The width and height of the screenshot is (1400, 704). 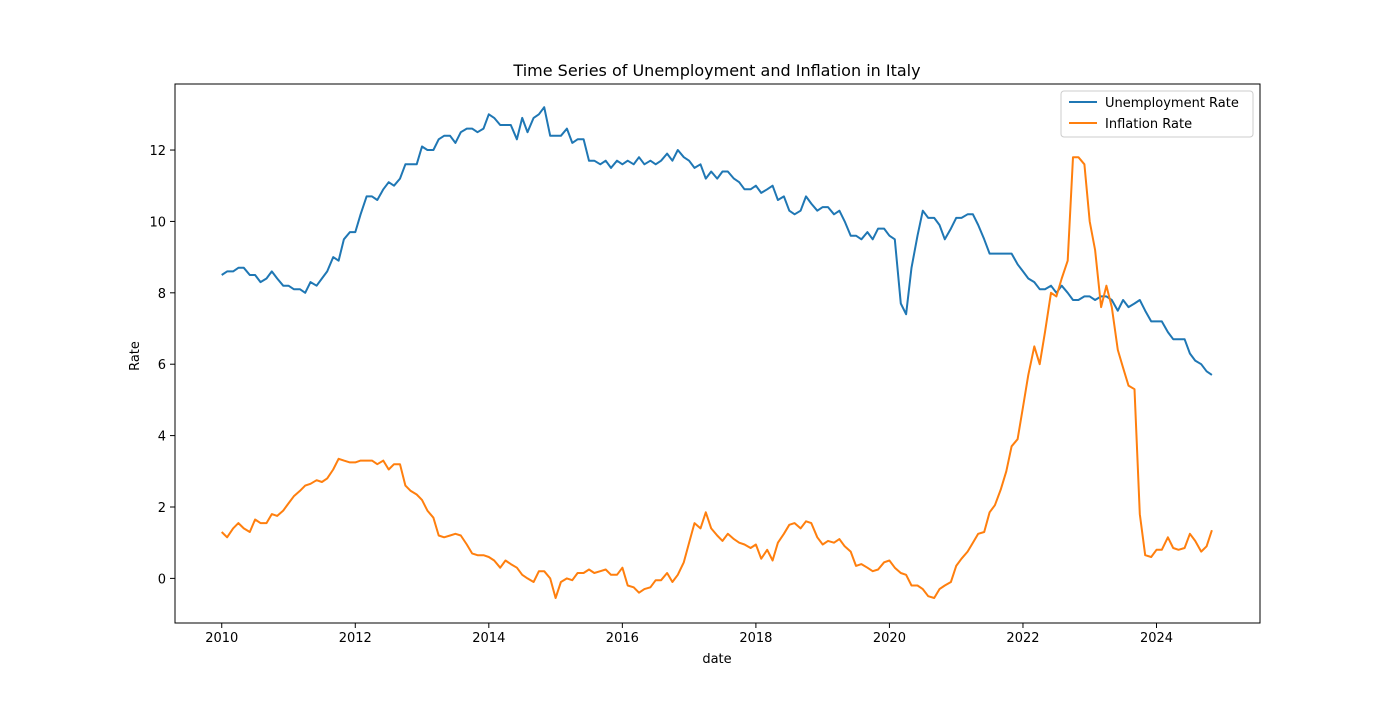 What do you see at coordinates (1156, 638) in the screenshot?
I see `x-tick-label: 2024` at bounding box center [1156, 638].